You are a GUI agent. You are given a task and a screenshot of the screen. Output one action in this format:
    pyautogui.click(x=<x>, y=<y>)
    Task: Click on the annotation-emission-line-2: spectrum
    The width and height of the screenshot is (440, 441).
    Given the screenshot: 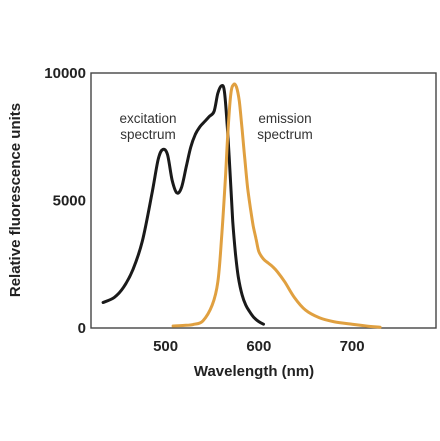 What is the action you would take?
    pyautogui.click(x=285, y=134)
    